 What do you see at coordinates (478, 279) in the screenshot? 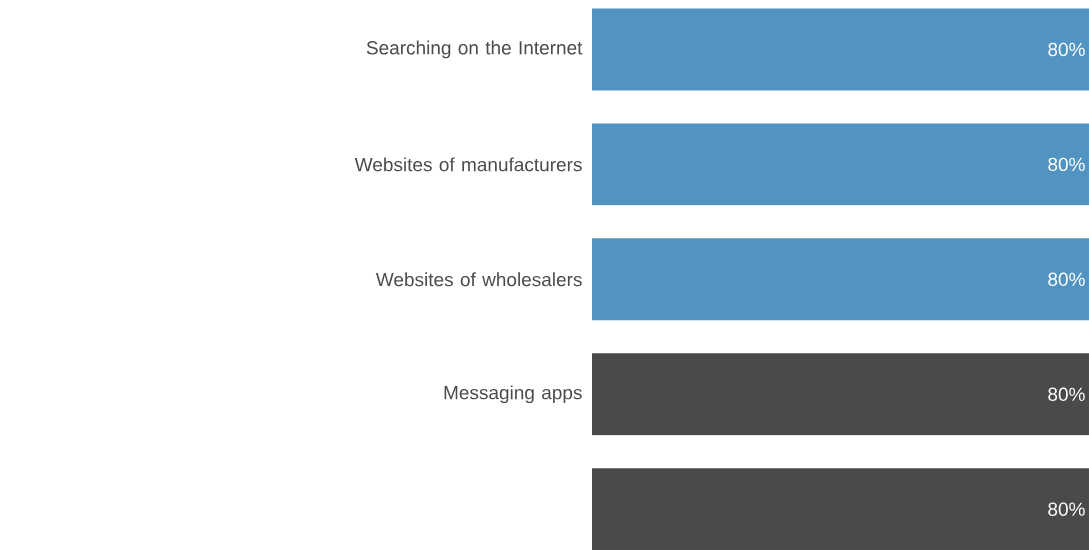
I see `y-tick-label: Websites of wholesalers` at bounding box center [478, 279].